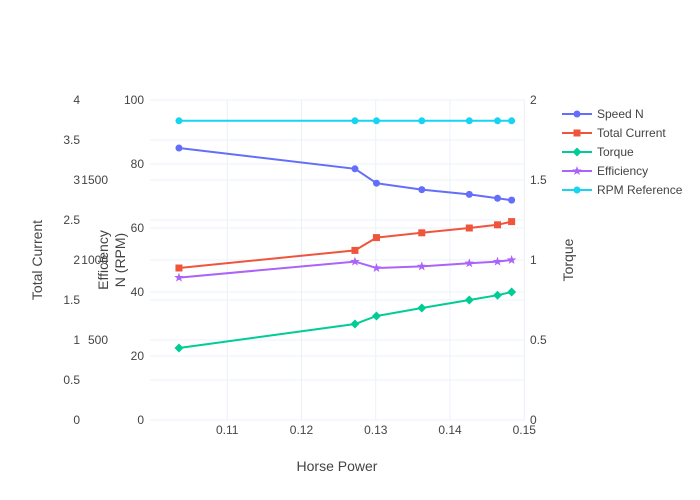 Image resolution: width=700 pixels, height=500 pixels. What do you see at coordinates (533, 260) in the screenshot?
I see `torque-tick-label: 1` at bounding box center [533, 260].